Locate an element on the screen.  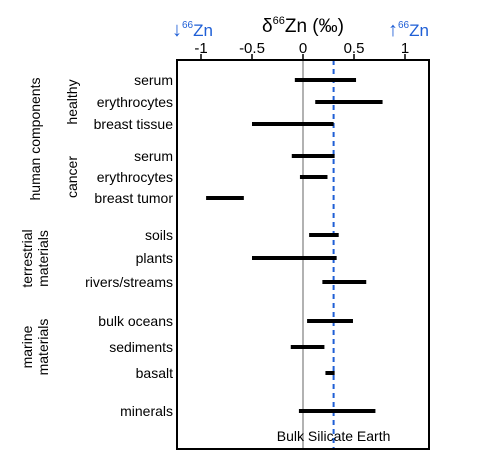
group-label-human-line: human components is located at coordinates (35, 139).